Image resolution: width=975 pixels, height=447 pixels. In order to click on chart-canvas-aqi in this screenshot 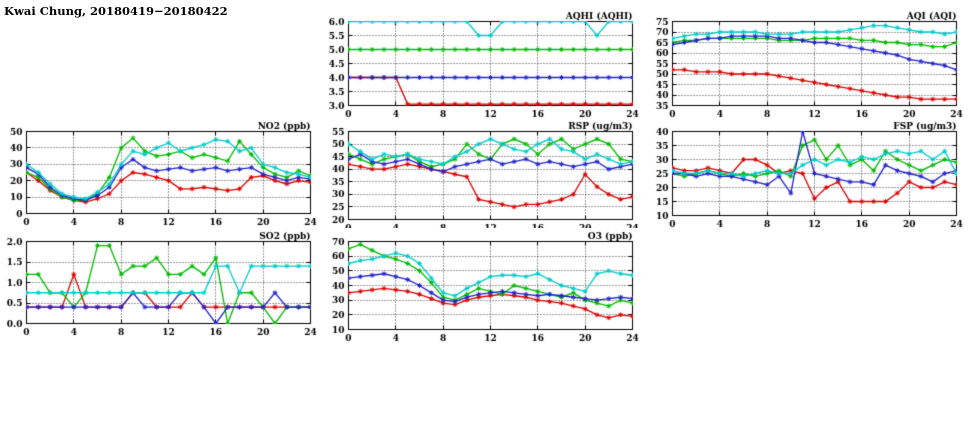, I will do `click(805, 64)`.